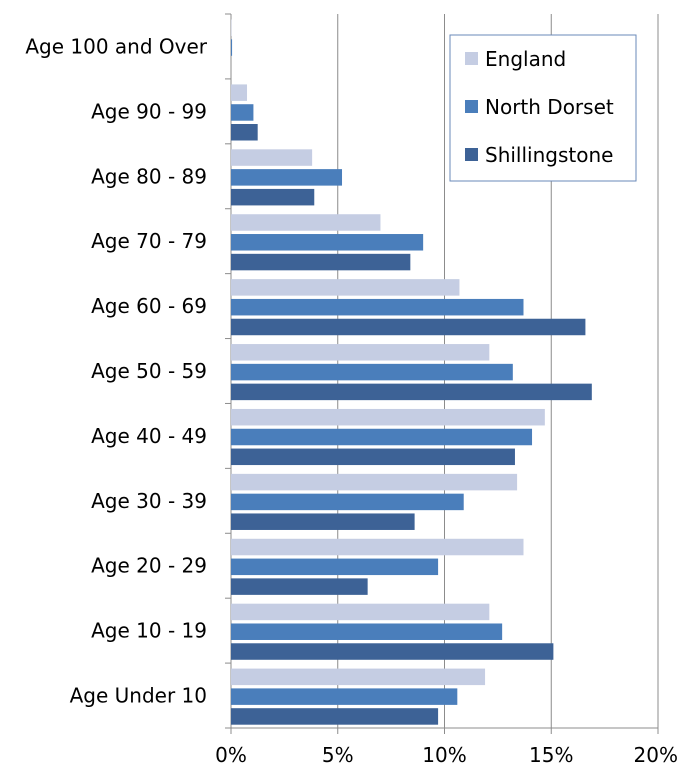 This screenshot has width=688, height=776. Describe the element at coordinates (149, 436) in the screenshot. I see `category-label: Age 40 - 49` at that location.